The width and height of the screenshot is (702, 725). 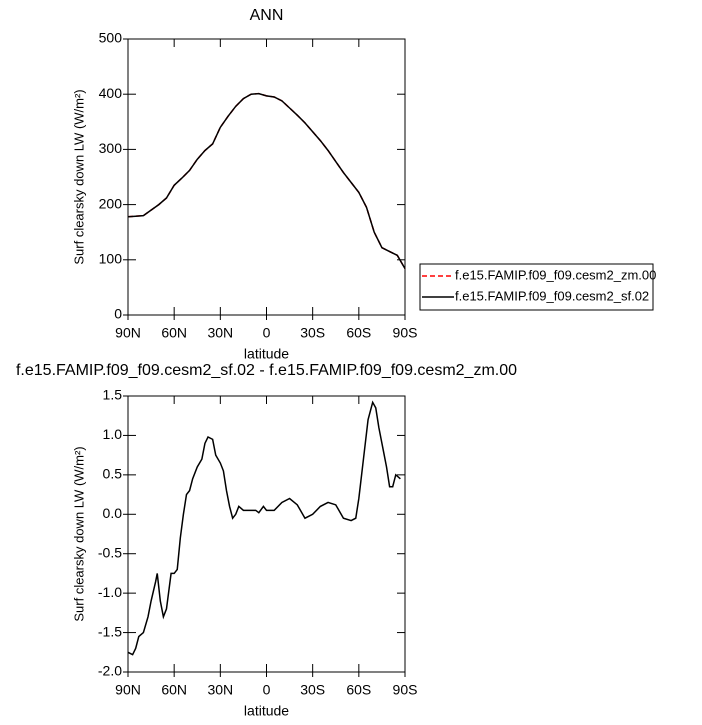 I want to click on y-tick-label: 500, so click(x=111, y=38).